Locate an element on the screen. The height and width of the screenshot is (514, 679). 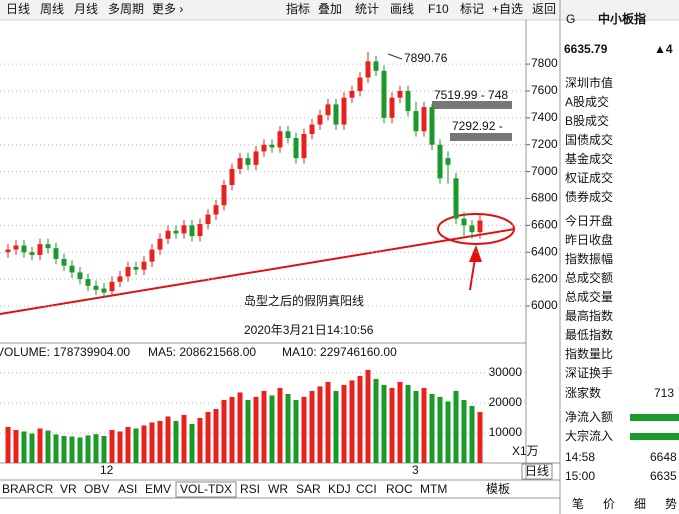
tick-time: 15:00 is located at coordinates (580, 476).